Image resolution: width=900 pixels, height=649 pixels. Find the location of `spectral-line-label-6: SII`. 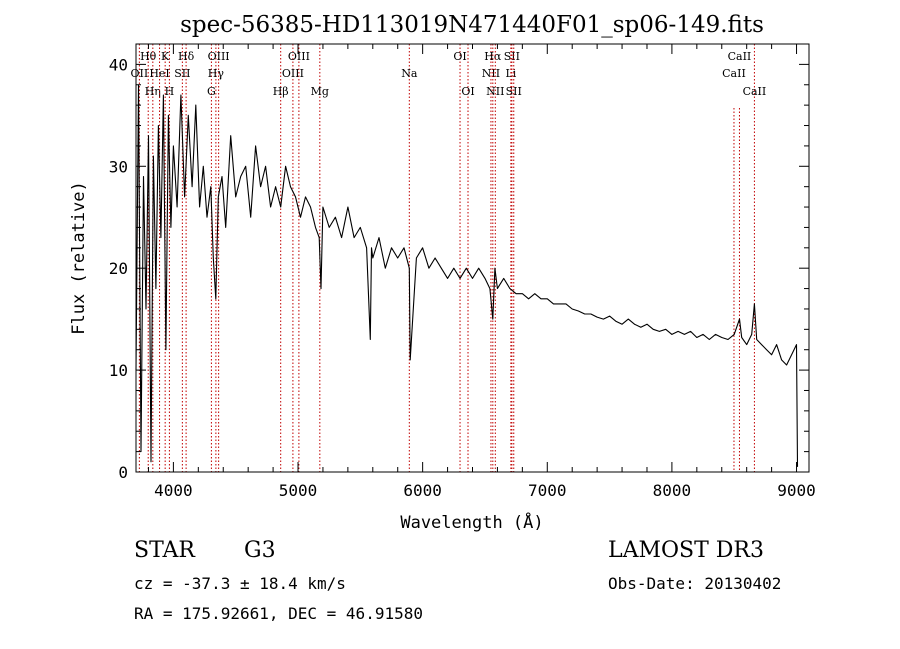

spectral-line-label-6: SII is located at coordinates (182, 73).